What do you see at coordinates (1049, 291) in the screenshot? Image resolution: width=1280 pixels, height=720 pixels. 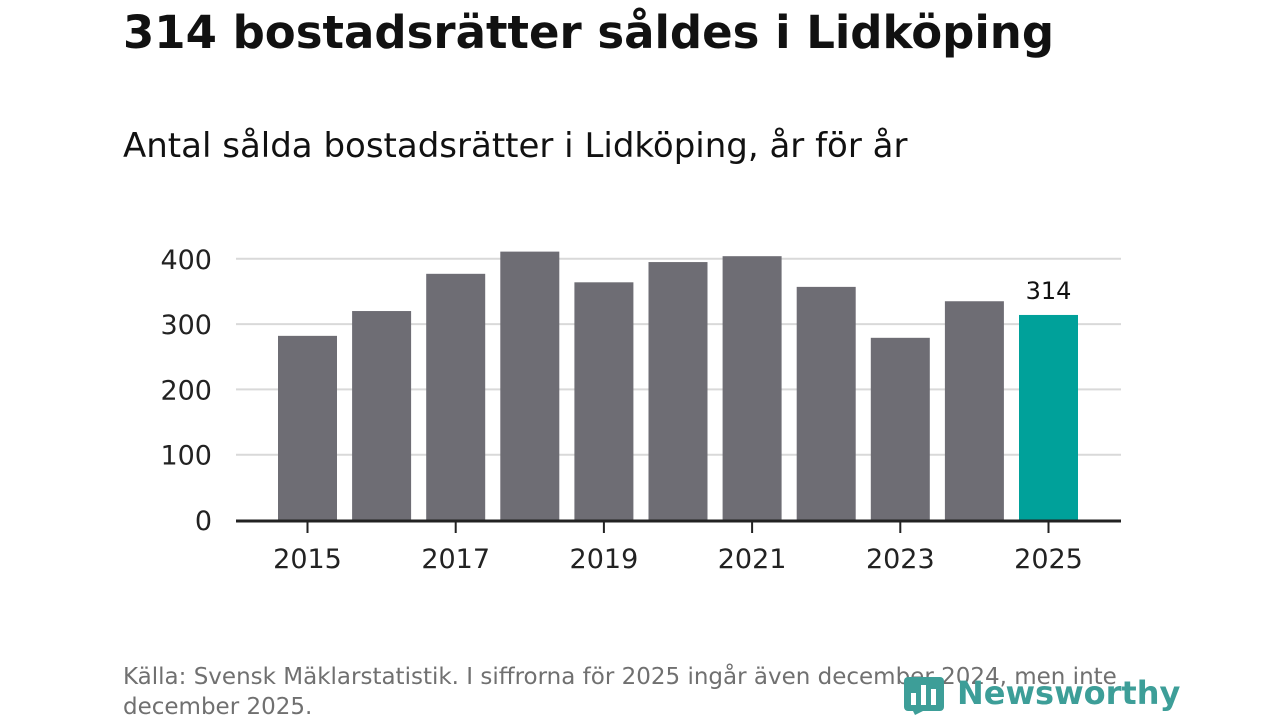 I see `data-label-2025: 314` at bounding box center [1049, 291].